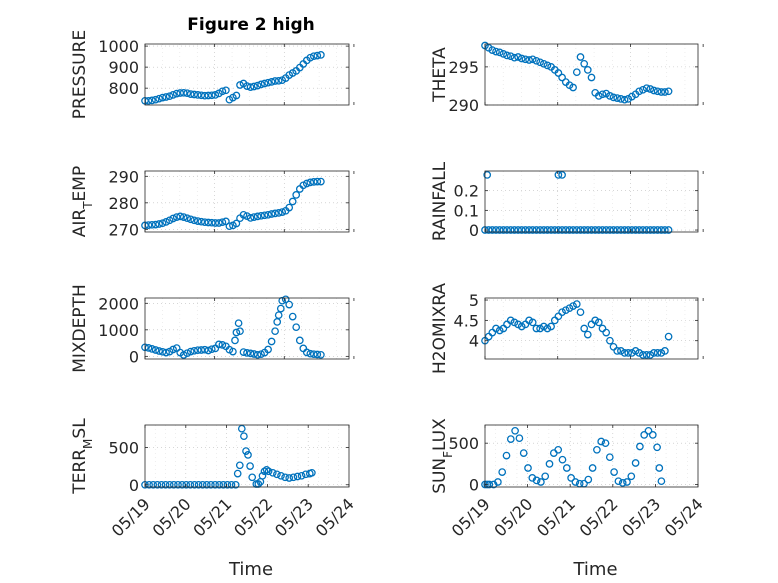  I want to click on x-tick-label: 05/20, so click(172, 517).